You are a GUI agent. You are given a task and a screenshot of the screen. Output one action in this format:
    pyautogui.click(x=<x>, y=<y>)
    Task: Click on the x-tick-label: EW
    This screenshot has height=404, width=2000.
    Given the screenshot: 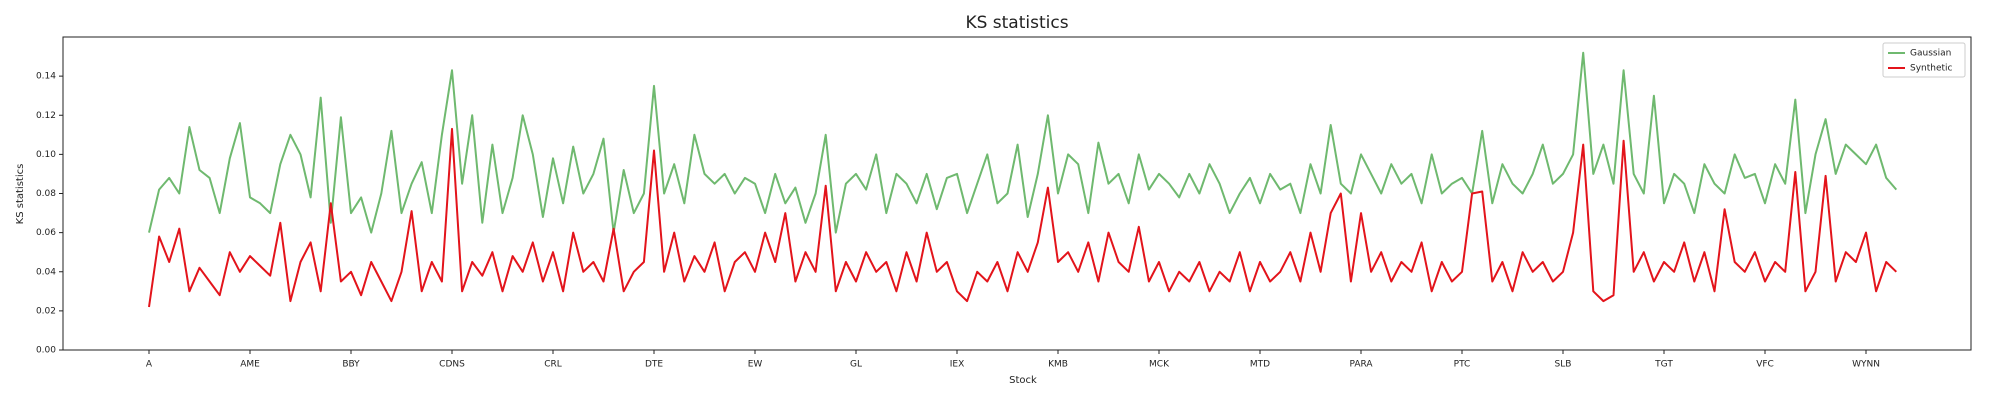 What is the action you would take?
    pyautogui.click(x=755, y=365)
    